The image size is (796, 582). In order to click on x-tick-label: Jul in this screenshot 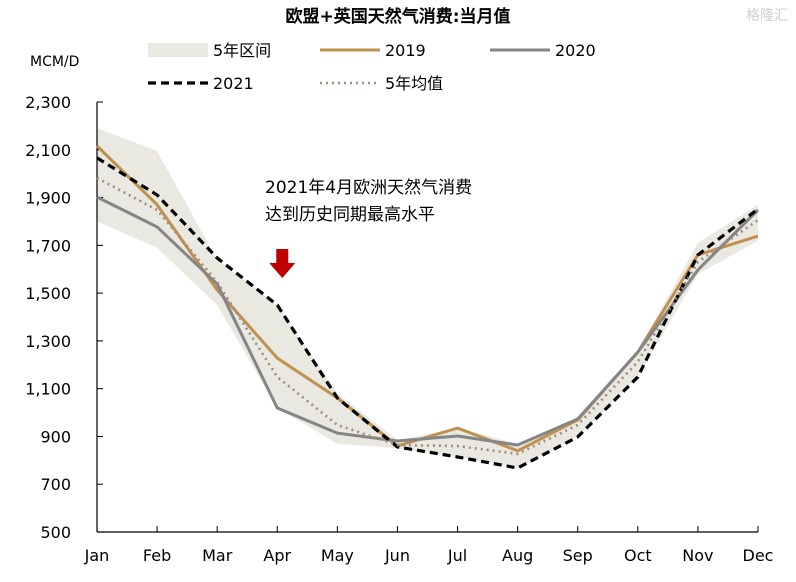, I will do `click(457, 555)`.